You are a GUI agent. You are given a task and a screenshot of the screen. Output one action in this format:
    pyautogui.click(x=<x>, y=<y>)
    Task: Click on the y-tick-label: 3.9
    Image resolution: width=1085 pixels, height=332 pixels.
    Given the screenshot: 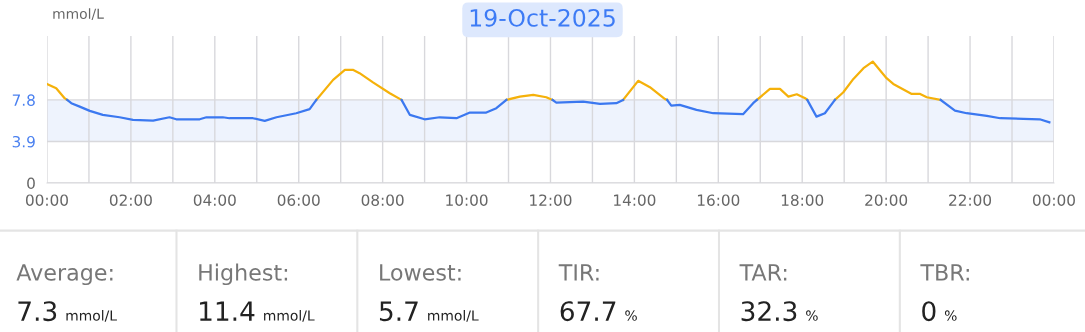 What is the action you would take?
    pyautogui.click(x=23, y=141)
    